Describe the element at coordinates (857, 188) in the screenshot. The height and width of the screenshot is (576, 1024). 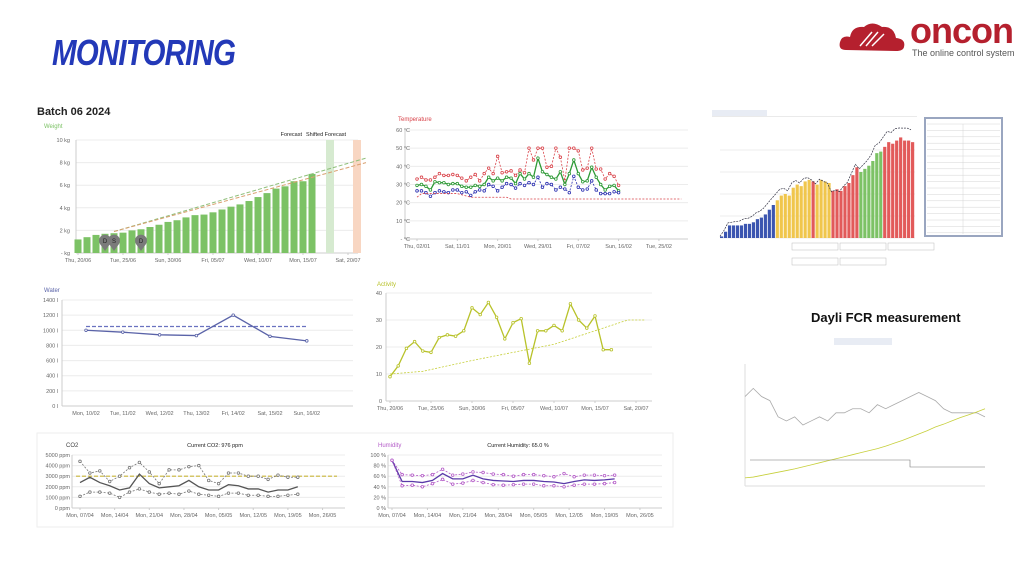
I see `batch-overview-thumbnail` at that location.